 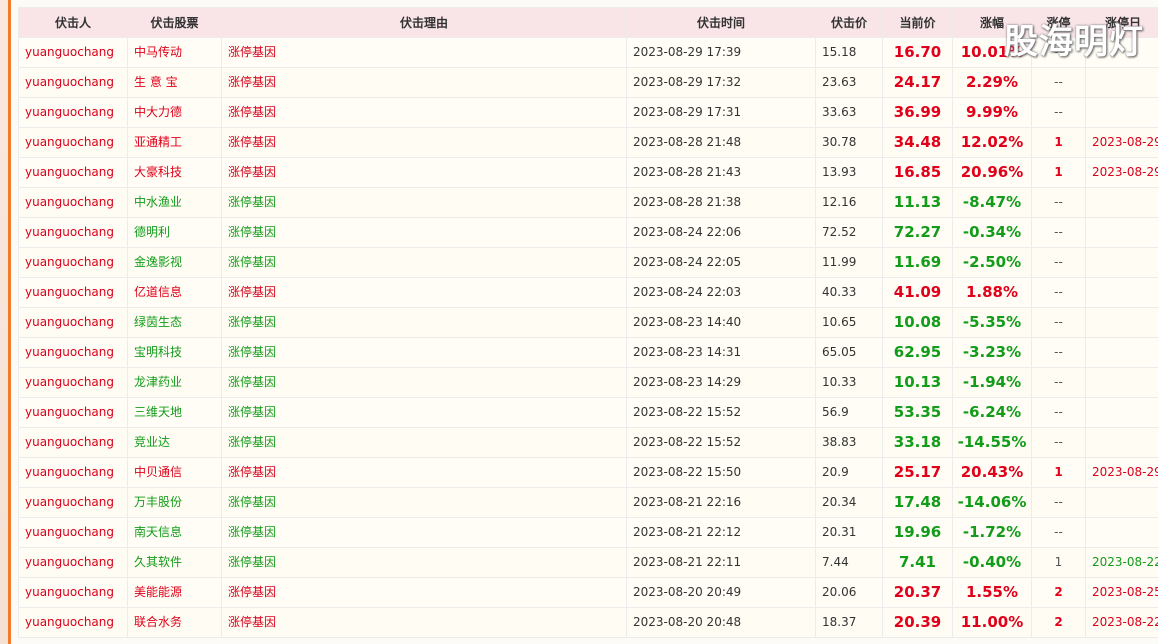 I want to click on row-stock-link: 亚通精工, so click(x=174, y=142).